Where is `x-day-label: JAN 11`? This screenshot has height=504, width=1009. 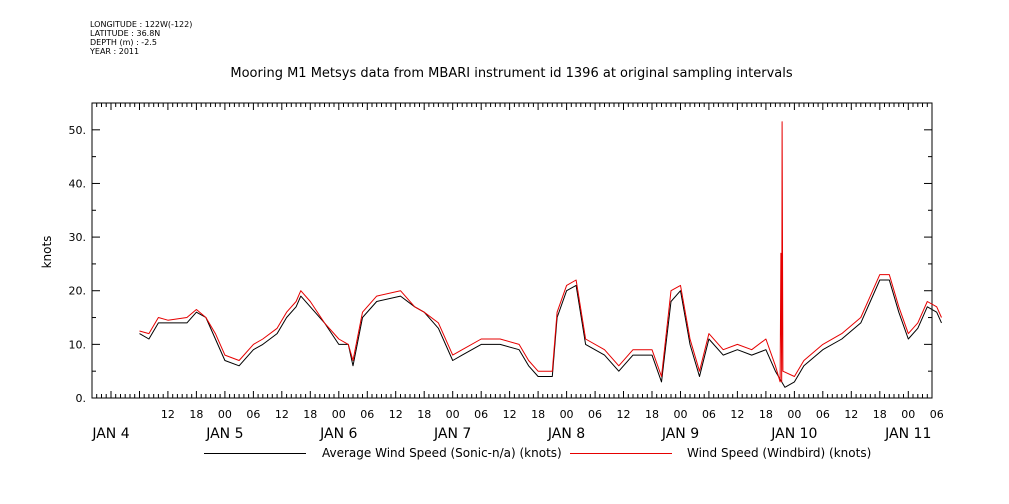 x-day-label: JAN 11 is located at coordinates (907, 434).